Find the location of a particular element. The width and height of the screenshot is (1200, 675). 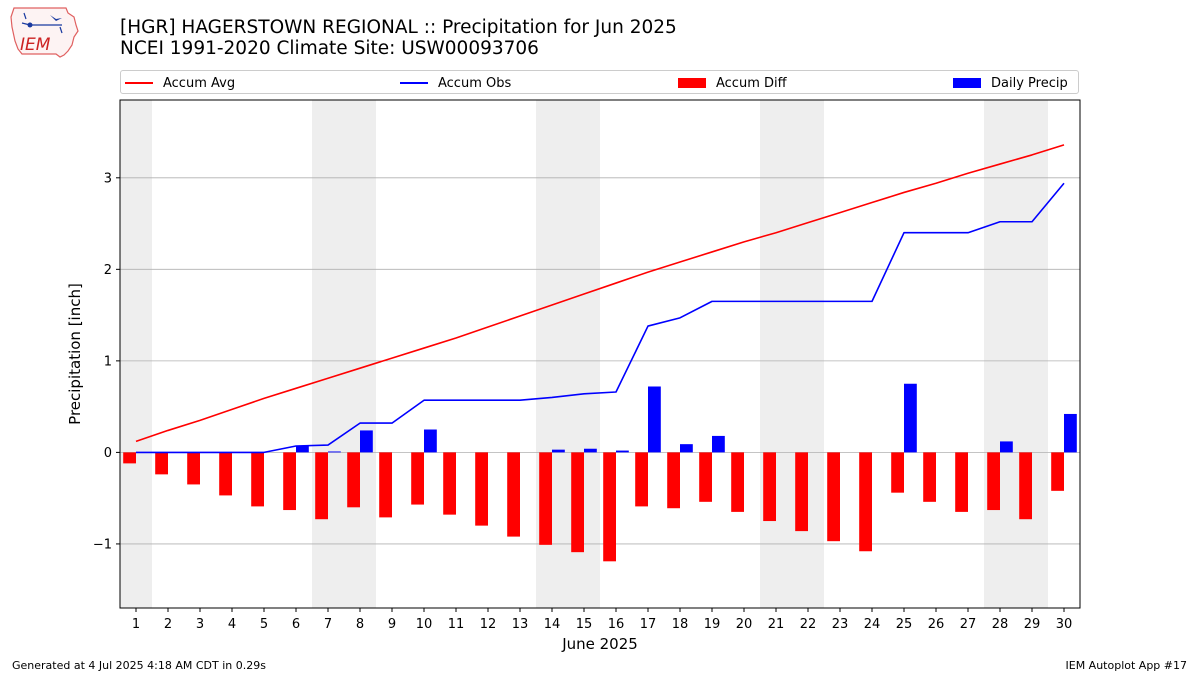

x-tick-label: 15 is located at coordinates (584, 624).